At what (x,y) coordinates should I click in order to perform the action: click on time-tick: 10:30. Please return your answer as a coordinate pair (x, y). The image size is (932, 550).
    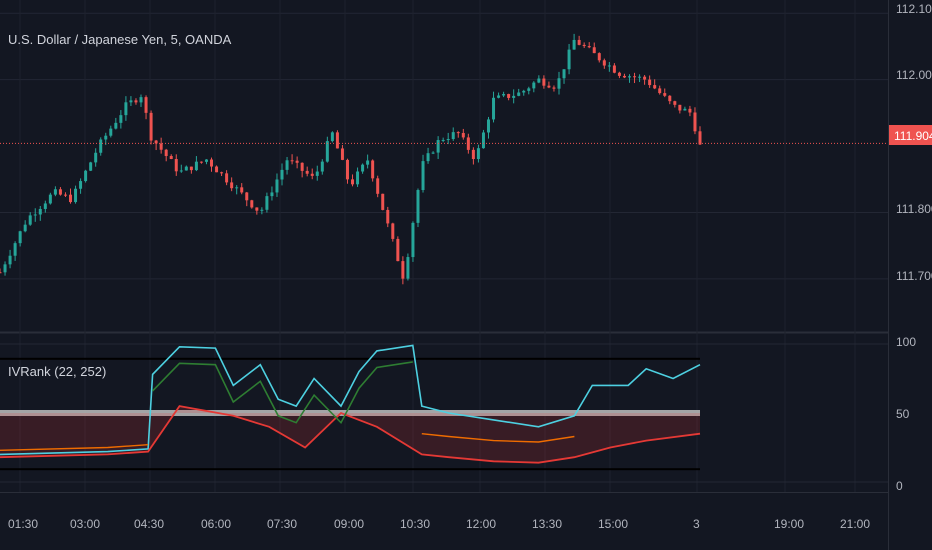
    Looking at the image, I should click on (415, 524).